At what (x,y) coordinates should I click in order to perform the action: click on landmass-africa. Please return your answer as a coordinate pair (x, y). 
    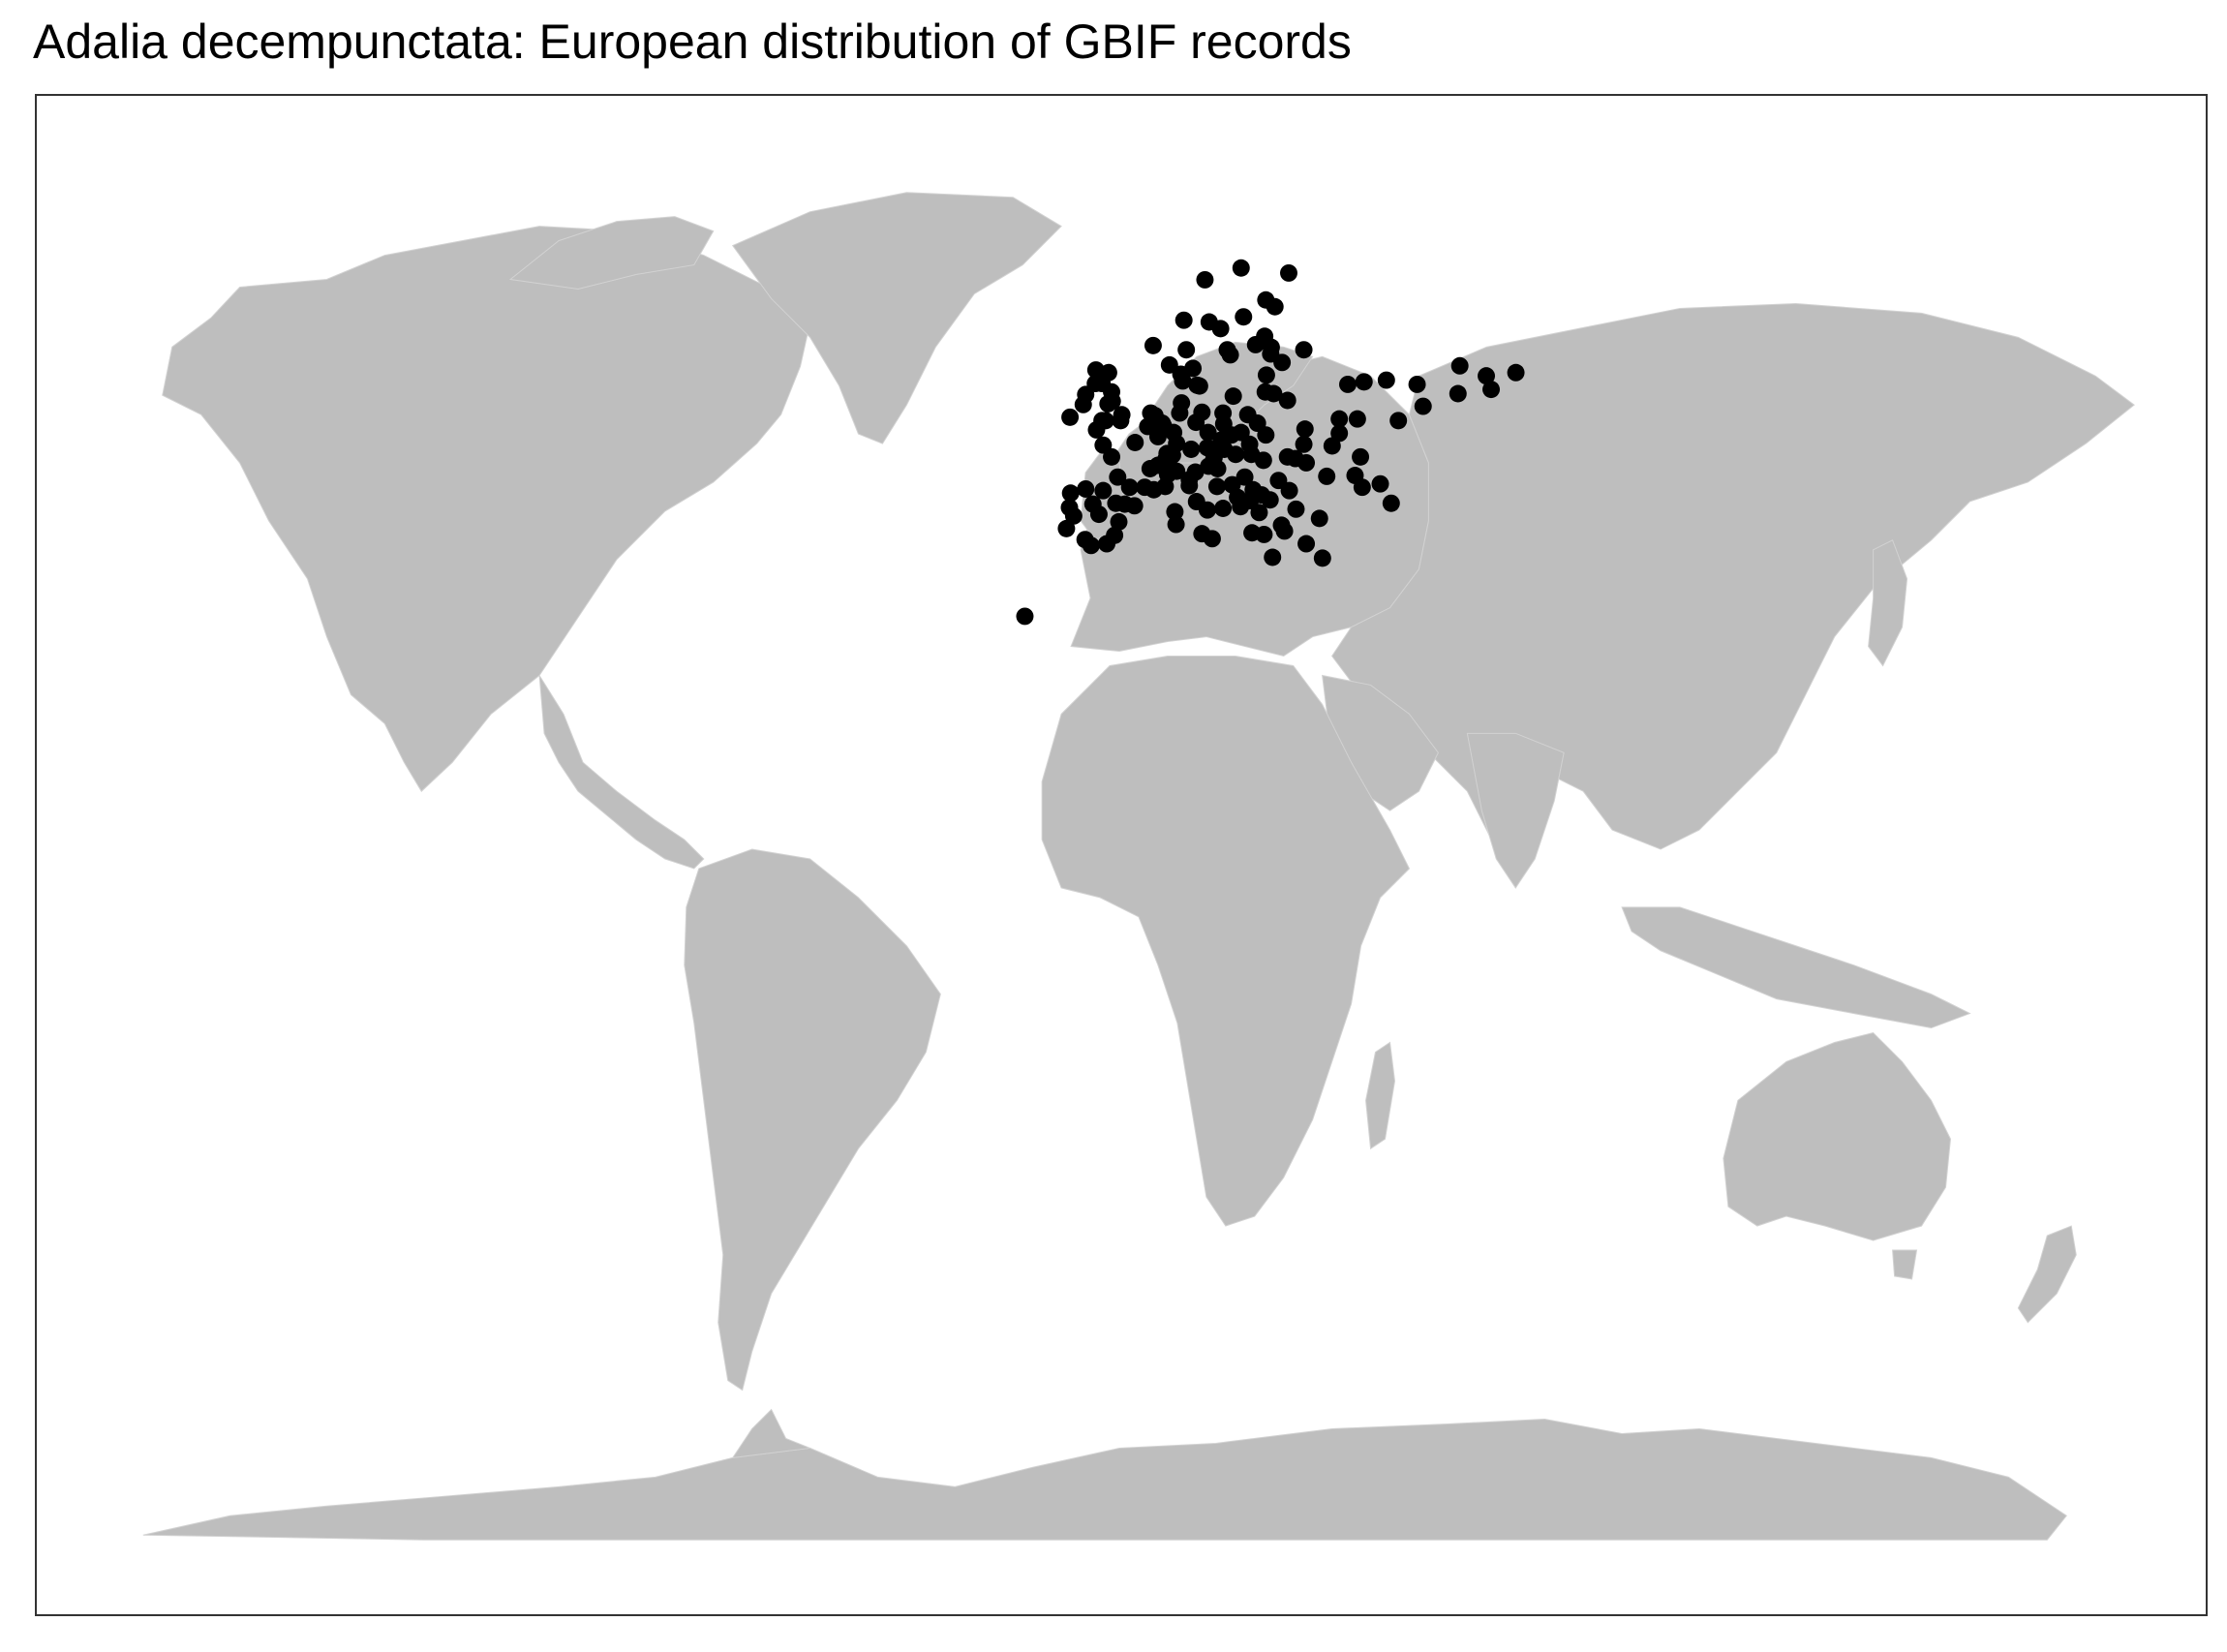
    Looking at the image, I should click on (1226, 941).